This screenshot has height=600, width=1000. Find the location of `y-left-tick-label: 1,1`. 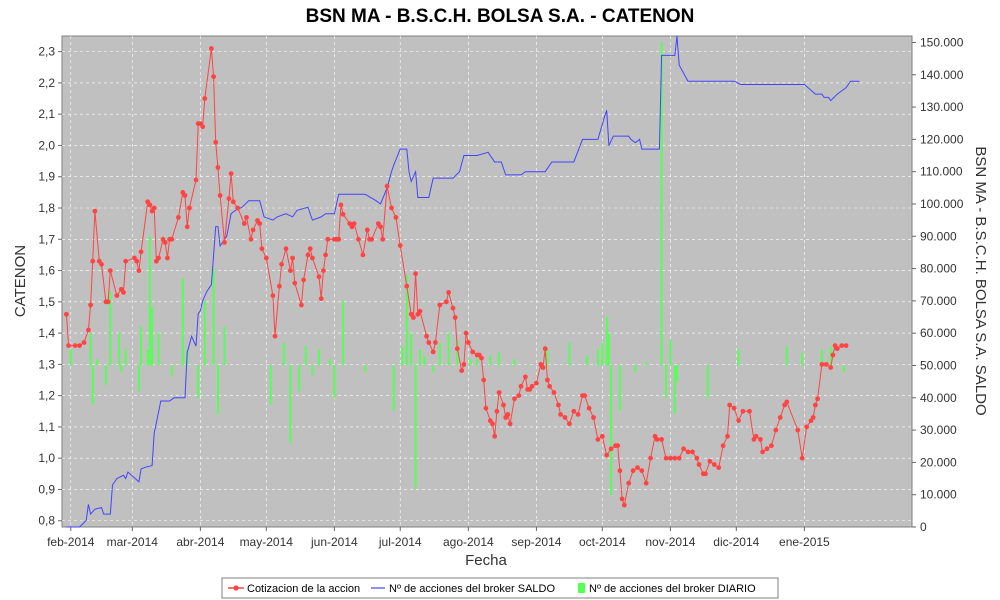

y-left-tick-label: 1,1 is located at coordinates (46, 427).